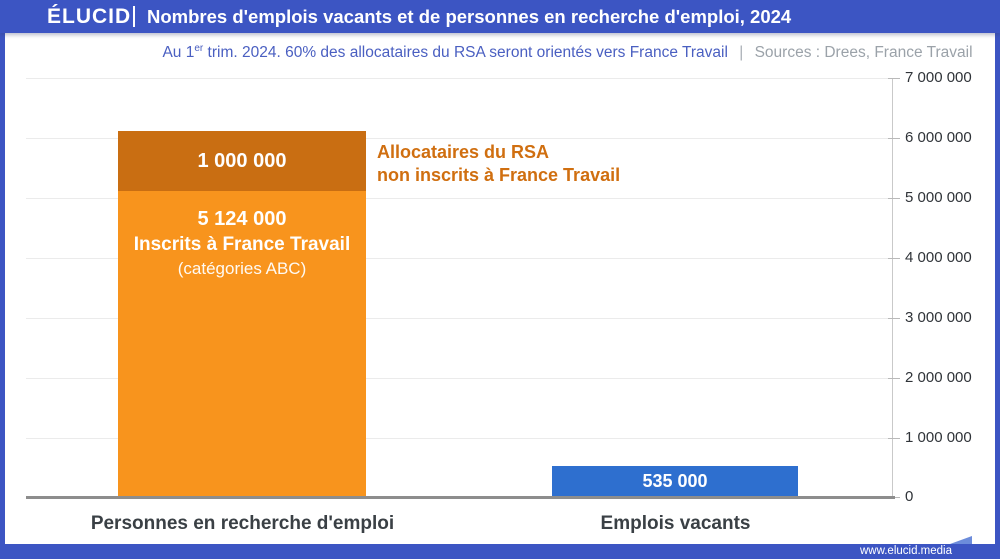  What do you see at coordinates (675, 523) in the screenshot?
I see `x-axis-label-emplois-vacants: Emplois vacants` at bounding box center [675, 523].